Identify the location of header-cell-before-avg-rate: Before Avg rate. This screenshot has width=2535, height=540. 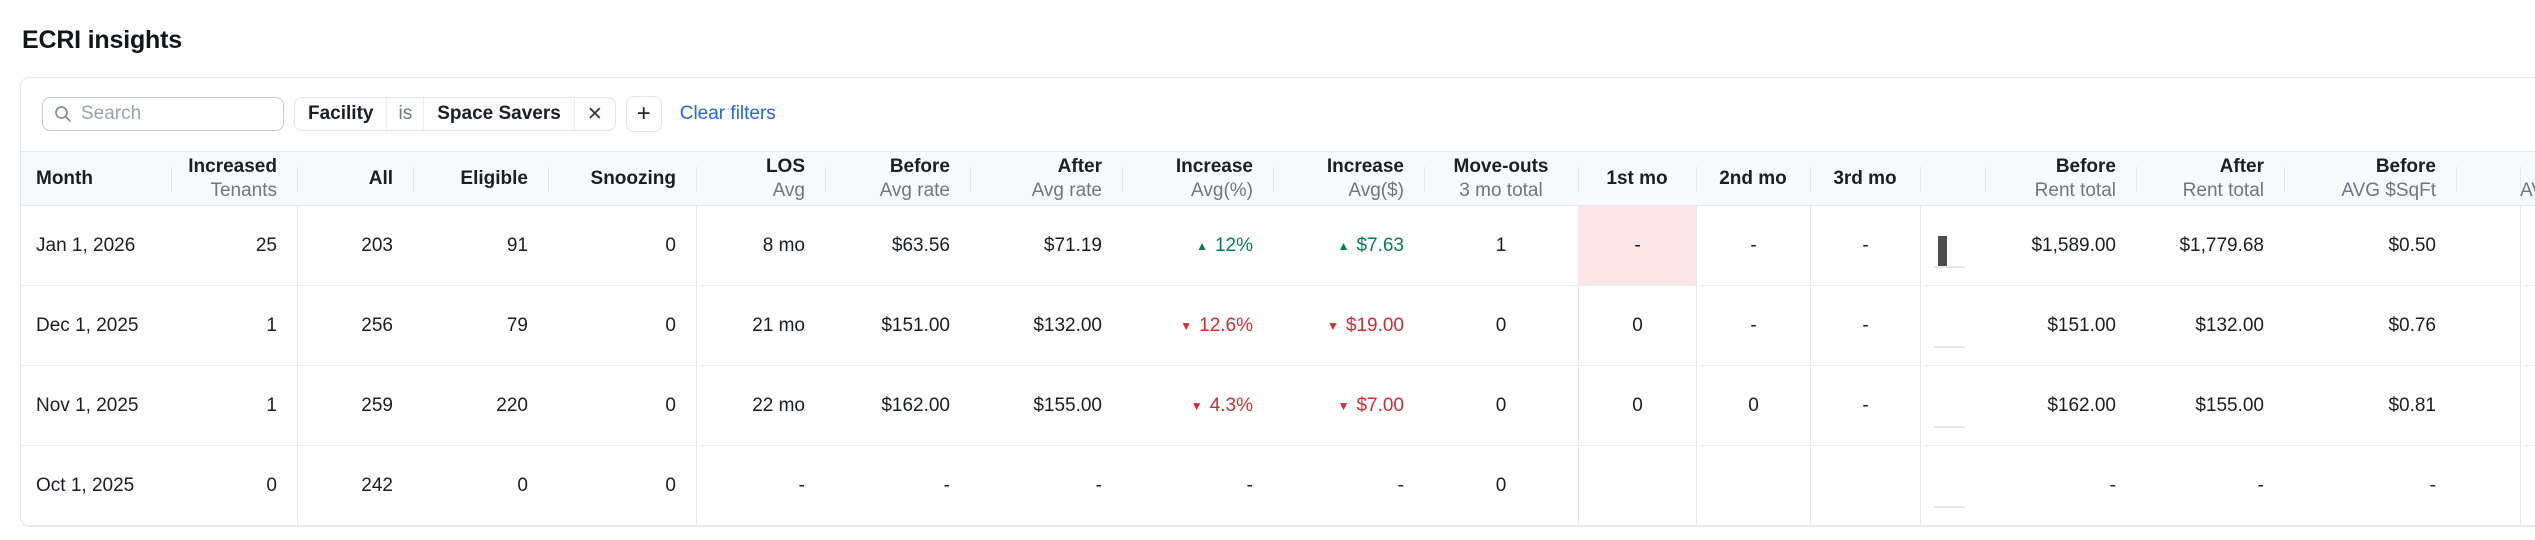
(897, 178).